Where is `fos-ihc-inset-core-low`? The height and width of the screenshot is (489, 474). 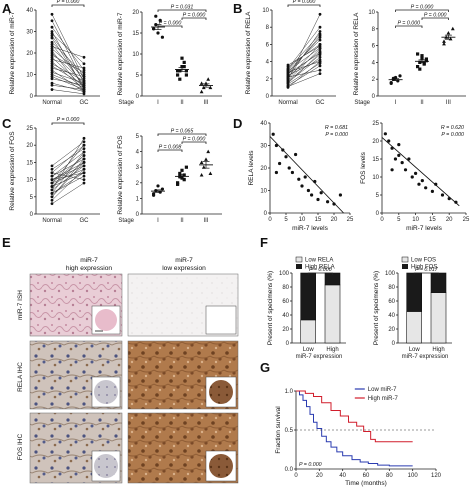
fos-ihc-inset-core-low is located at coordinates (221, 466).